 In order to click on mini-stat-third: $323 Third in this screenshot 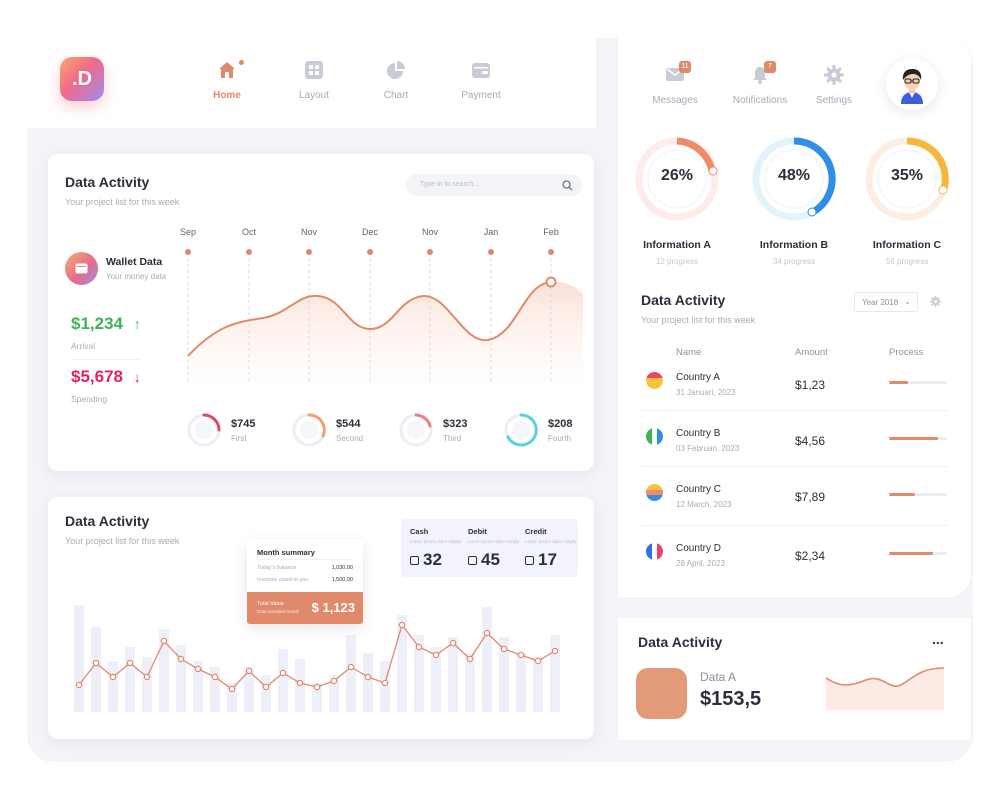, I will do `click(448, 432)`.